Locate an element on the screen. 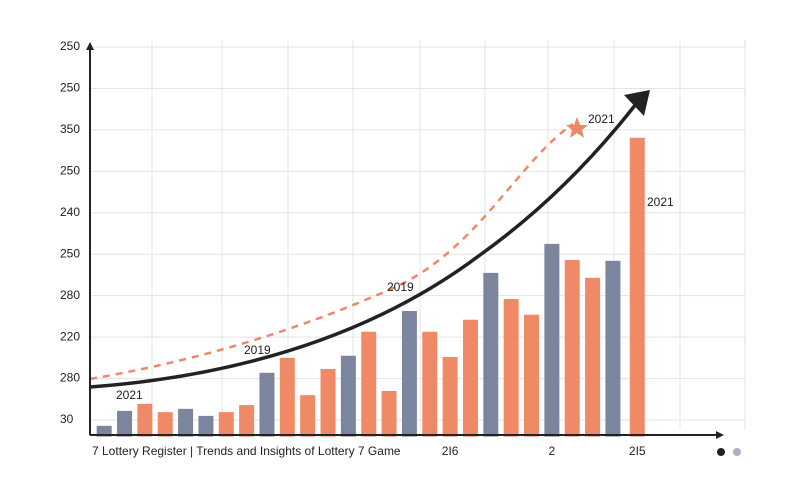  x-tick-label: 2I5 is located at coordinates (637, 451).